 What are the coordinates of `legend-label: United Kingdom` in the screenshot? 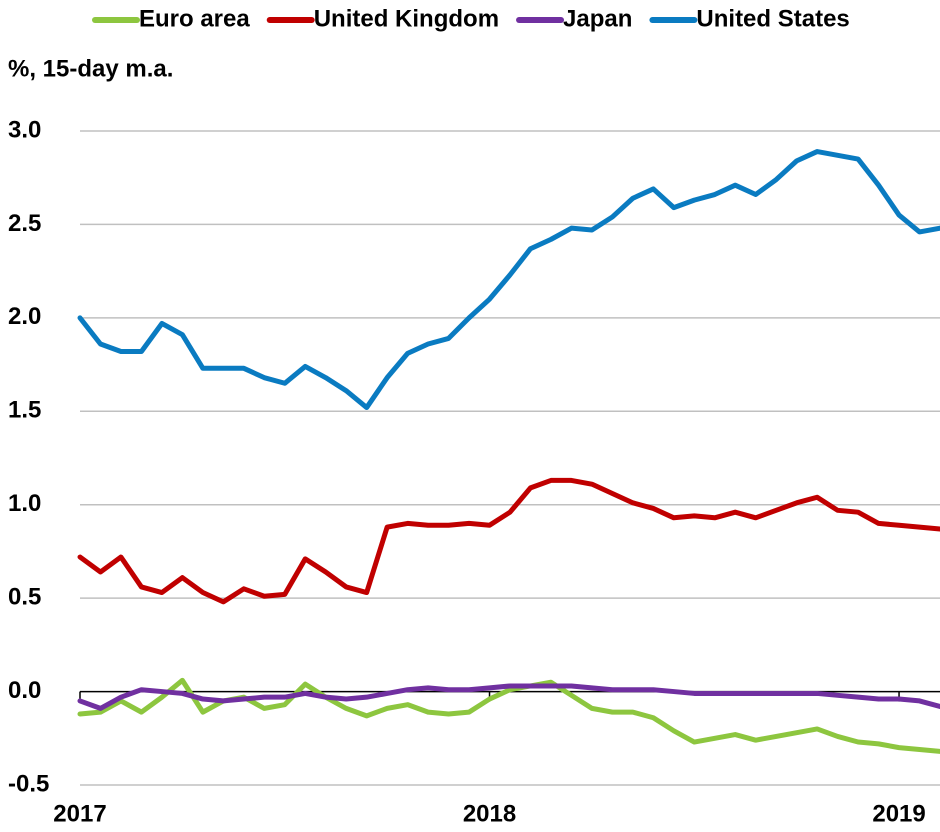 It's located at (406, 18).